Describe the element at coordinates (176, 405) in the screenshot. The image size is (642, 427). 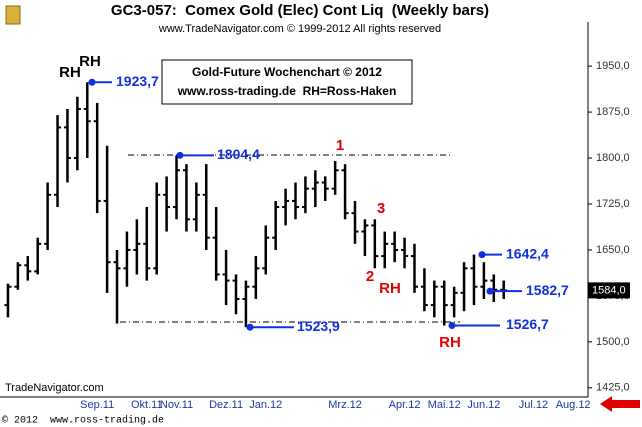
I see `x-tick-label: Nov.11` at that location.